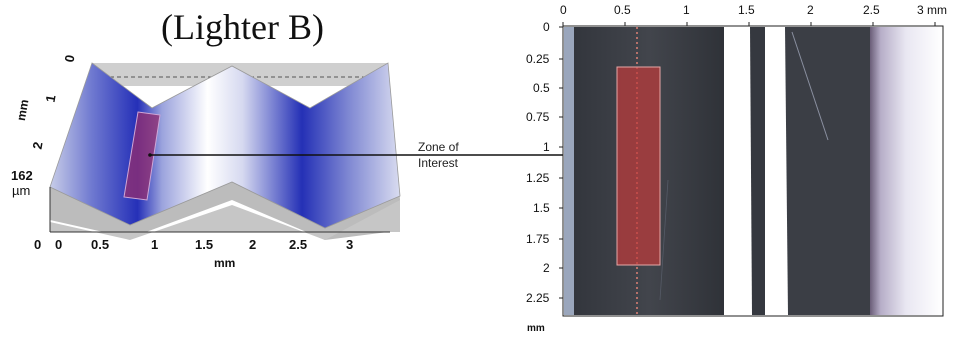 The height and width of the screenshot is (341, 965). What do you see at coordinates (871, 10) in the screenshot?
I see `micrograph-x-tick-5: 2.5` at bounding box center [871, 10].